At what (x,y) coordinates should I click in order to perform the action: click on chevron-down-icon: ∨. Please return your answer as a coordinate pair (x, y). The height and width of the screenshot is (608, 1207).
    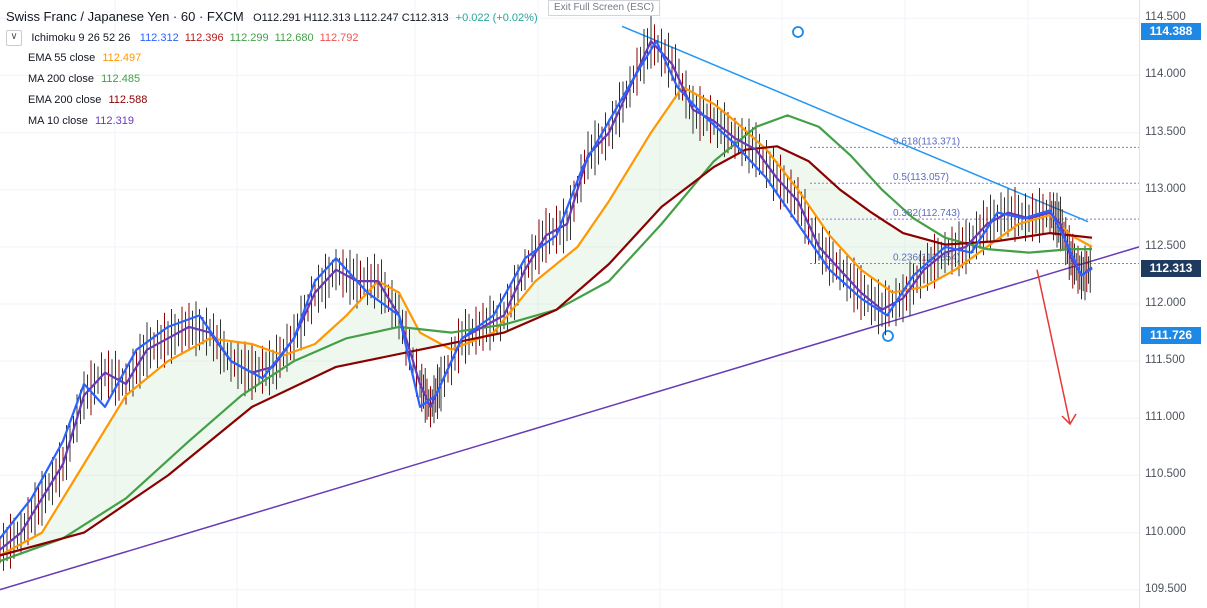
    Looking at the image, I should click on (14, 37).